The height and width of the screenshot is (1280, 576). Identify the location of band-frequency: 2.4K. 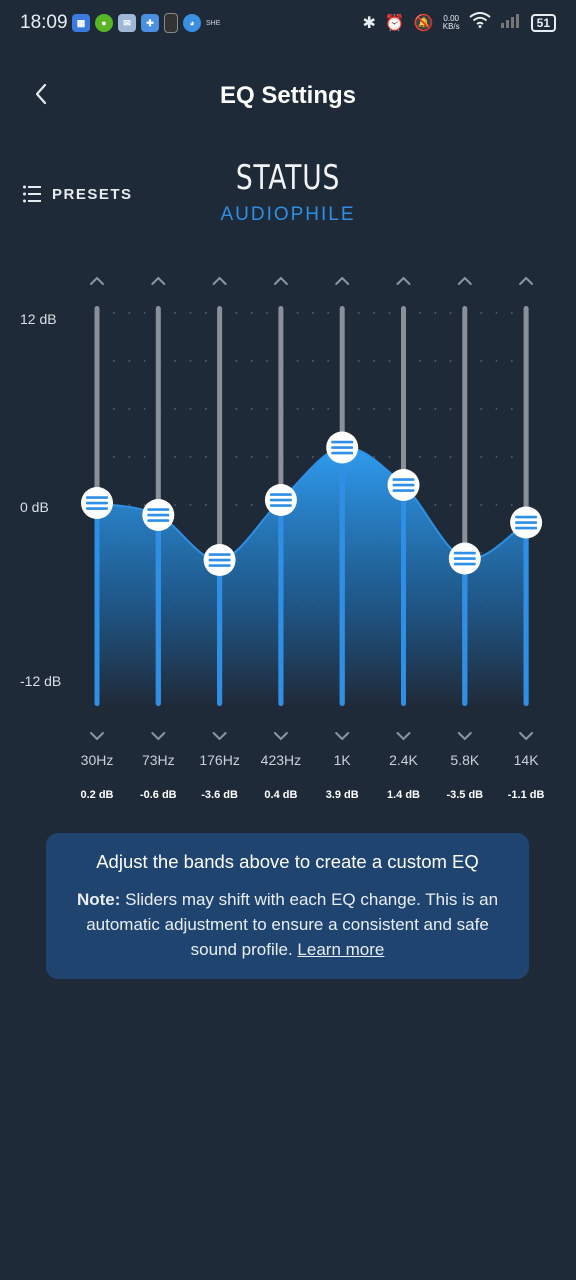
(403, 760).